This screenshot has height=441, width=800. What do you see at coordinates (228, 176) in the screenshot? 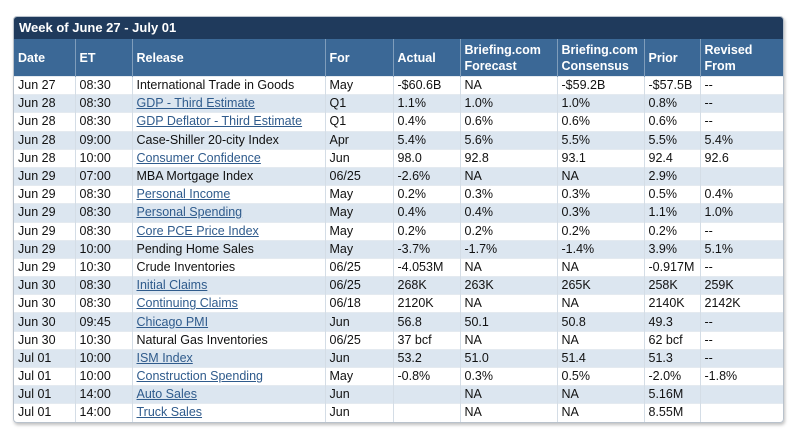
I see `cell: MBA Mortgage Index` at bounding box center [228, 176].